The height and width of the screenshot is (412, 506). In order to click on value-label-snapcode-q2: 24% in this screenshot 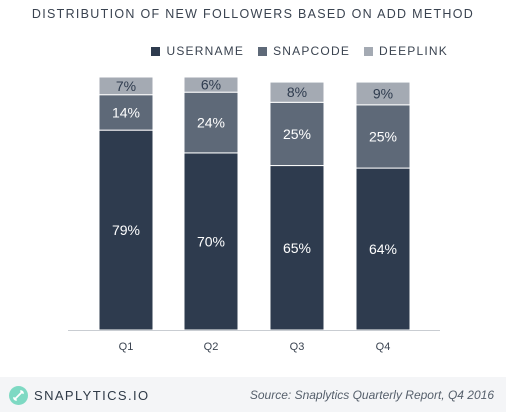, I will do `click(211, 123)`.